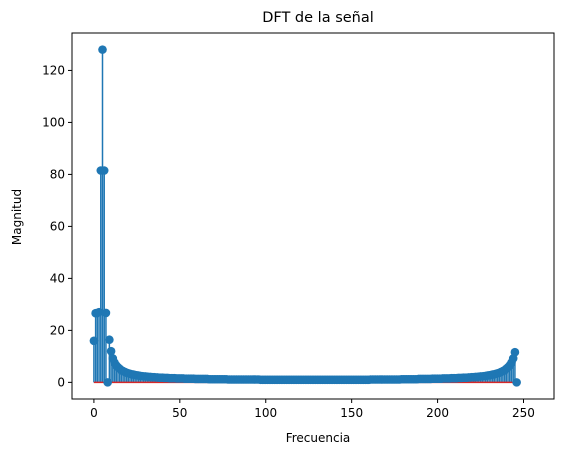 The height and width of the screenshot is (455, 571). I want to click on y-tick-label: 60, so click(57, 226).